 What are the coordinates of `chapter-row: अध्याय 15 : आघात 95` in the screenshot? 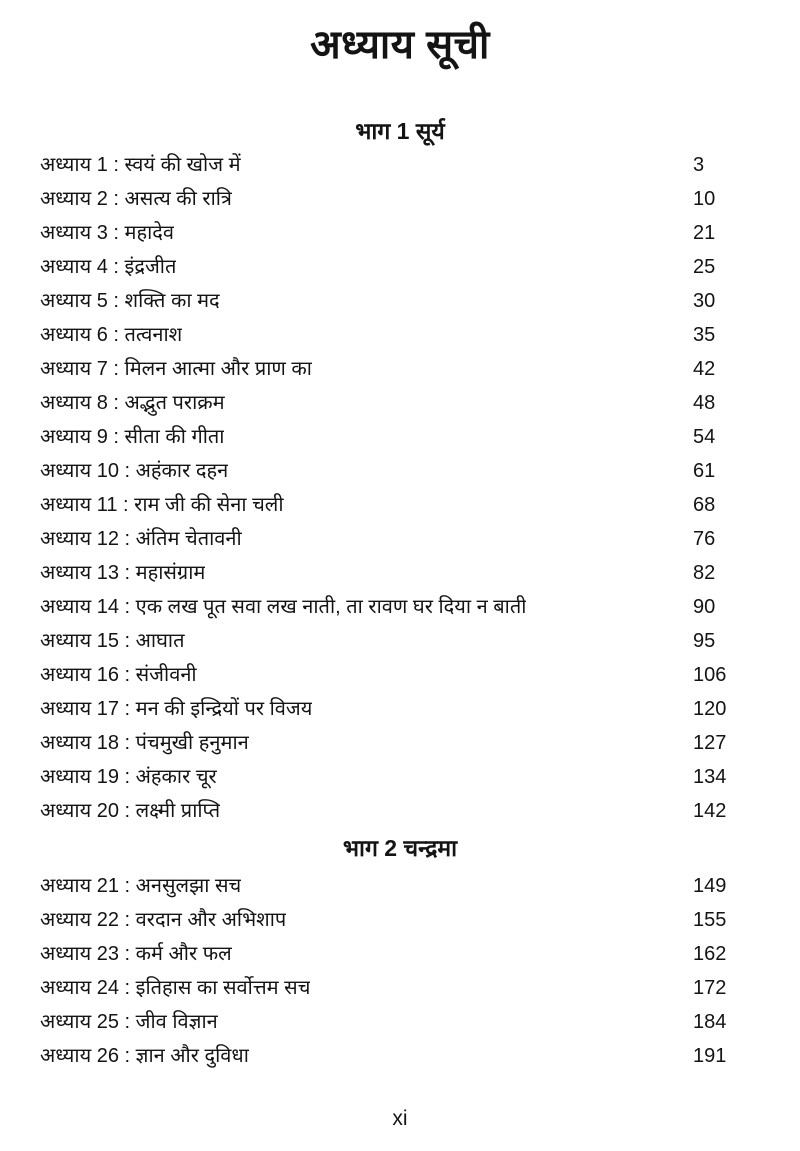 It's located at (400, 641).